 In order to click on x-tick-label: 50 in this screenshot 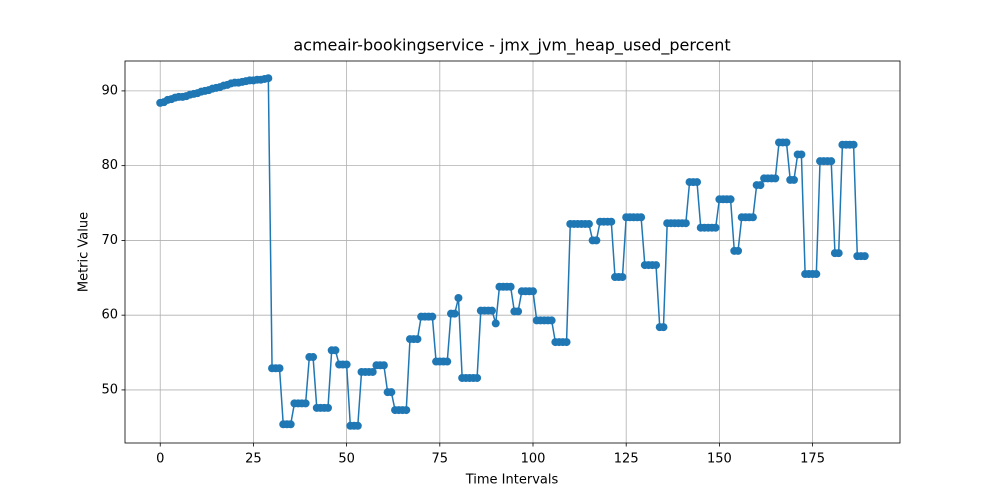, I will do `click(346, 459)`.